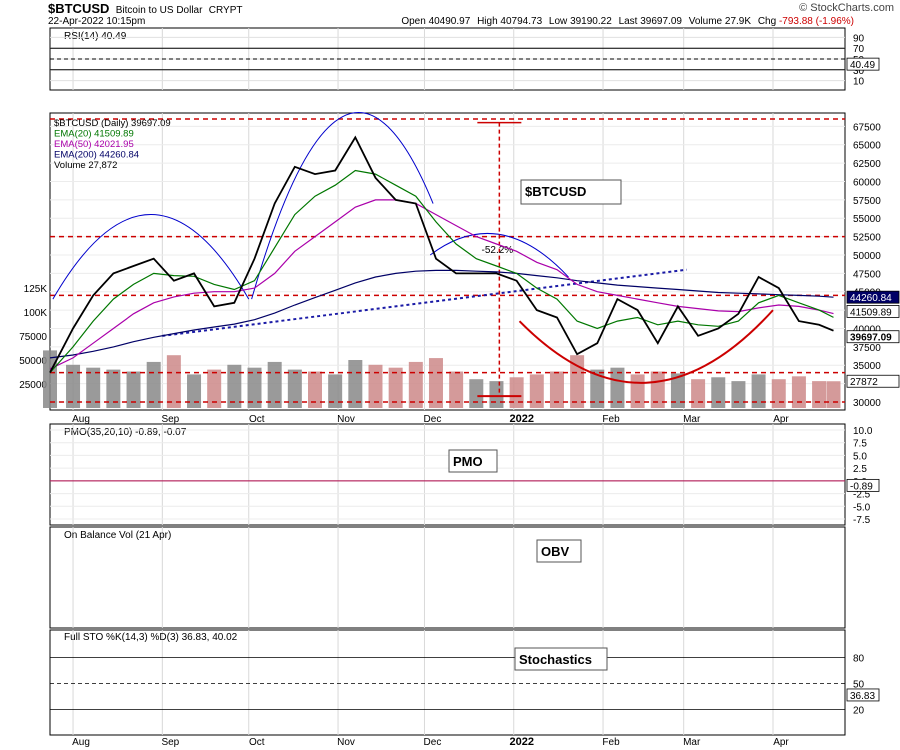 This screenshot has width=900, height=750. What do you see at coordinates (661, 21) in the screenshot?
I see `last-value: 39697.09` at bounding box center [661, 21].